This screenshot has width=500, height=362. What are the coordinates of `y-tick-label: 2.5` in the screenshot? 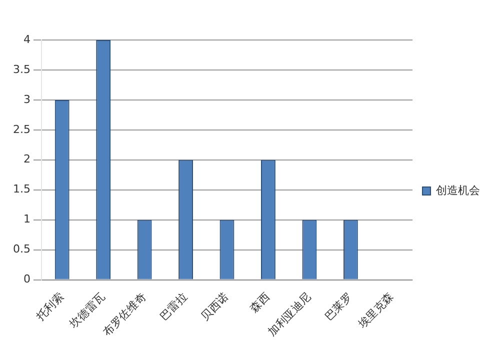 It's located at (21, 129).